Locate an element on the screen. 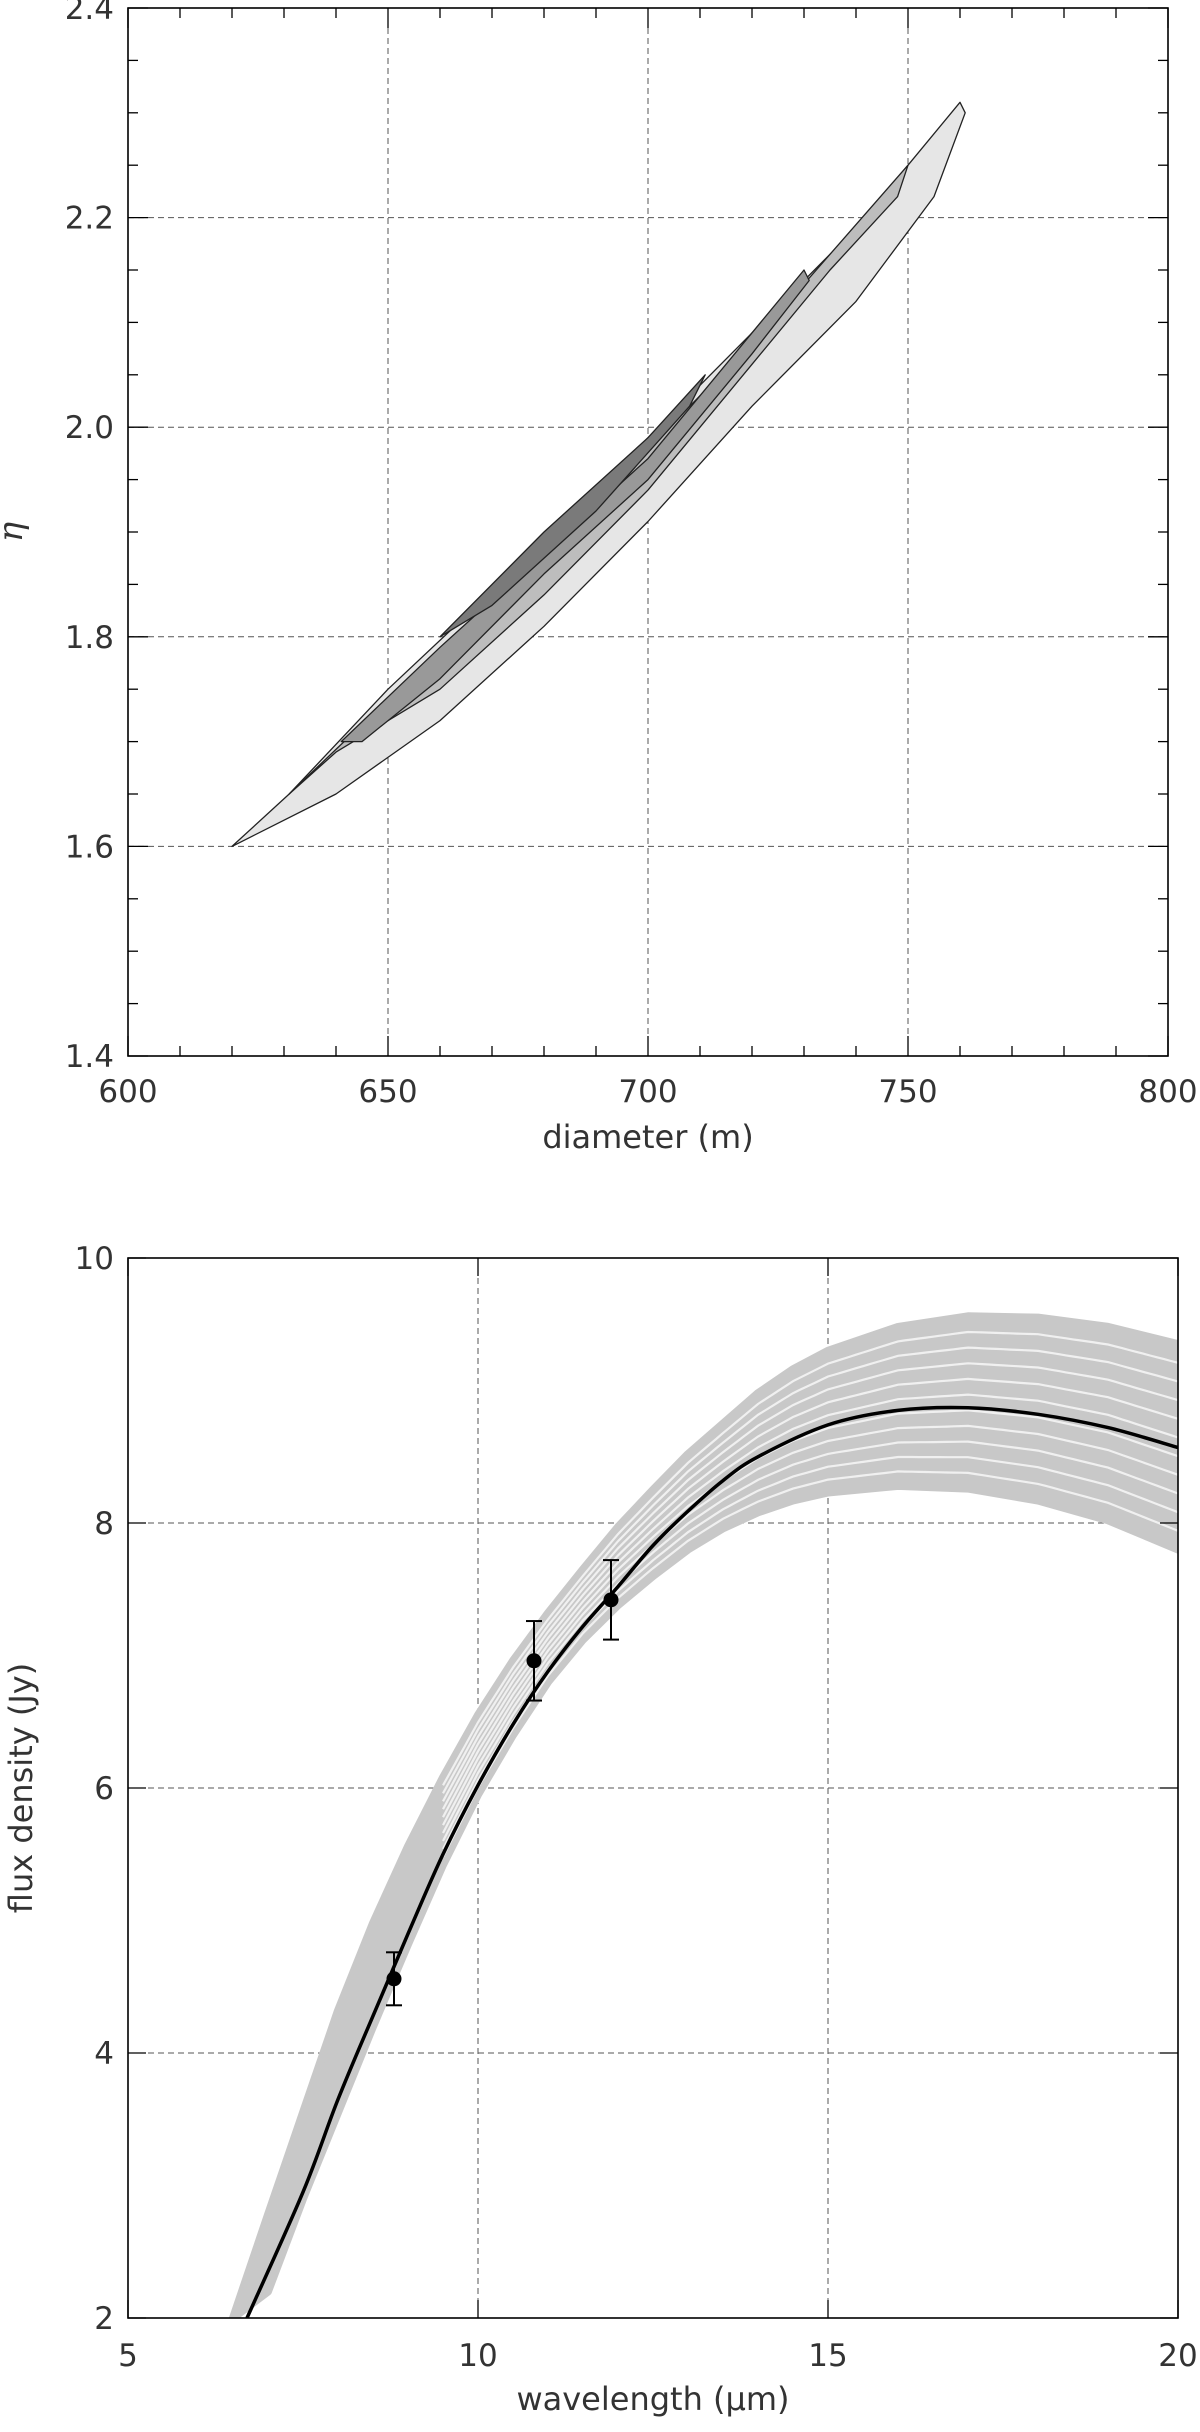  contour-x-tick-label: 700 is located at coordinates (647, 1092).